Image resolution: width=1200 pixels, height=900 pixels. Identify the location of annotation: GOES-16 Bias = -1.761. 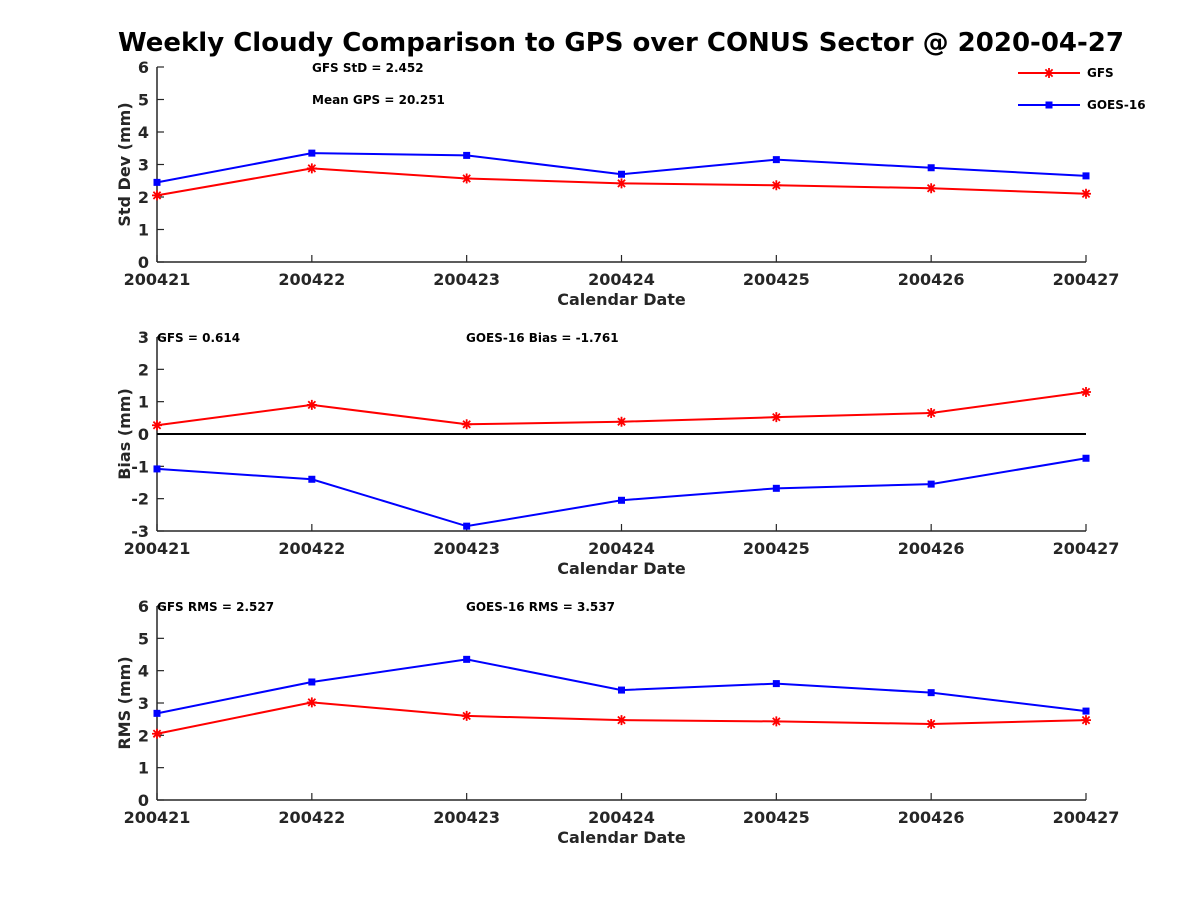
(542, 338).